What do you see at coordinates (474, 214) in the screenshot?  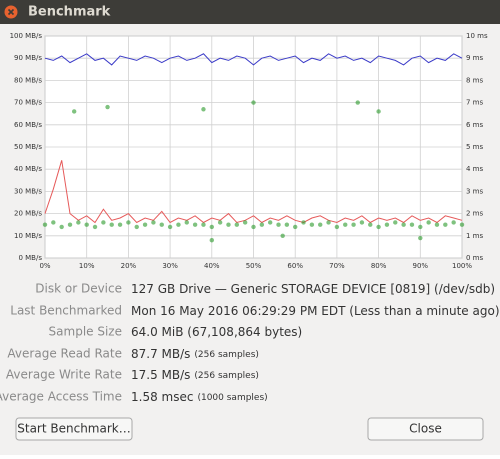 I see `y2-tick-label: 2 ms` at bounding box center [474, 214].